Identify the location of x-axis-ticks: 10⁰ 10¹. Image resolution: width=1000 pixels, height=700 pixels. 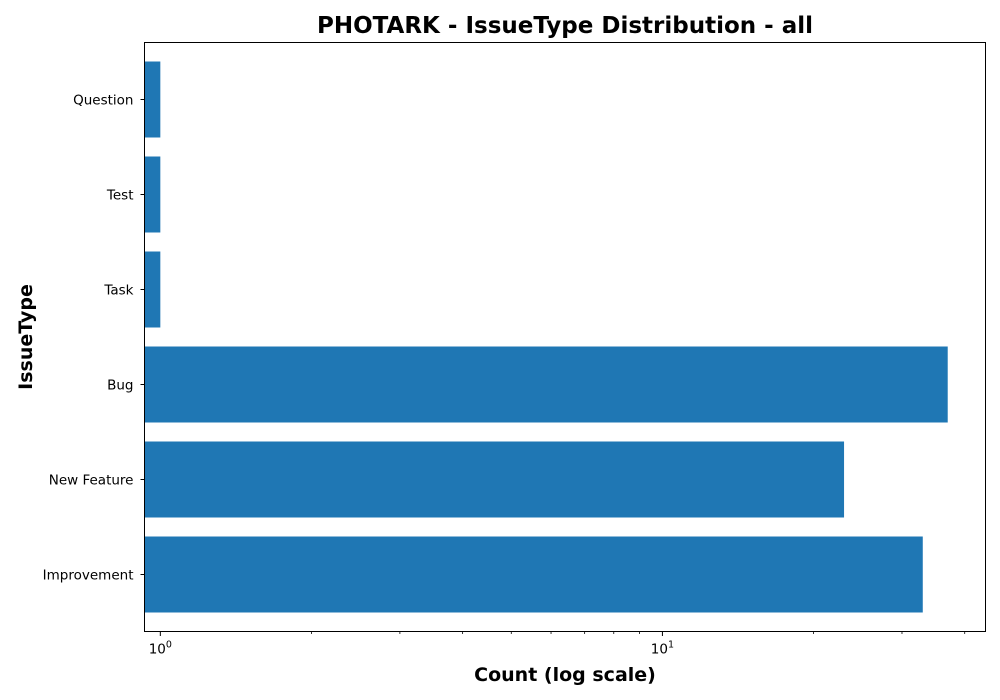
(557, 644).